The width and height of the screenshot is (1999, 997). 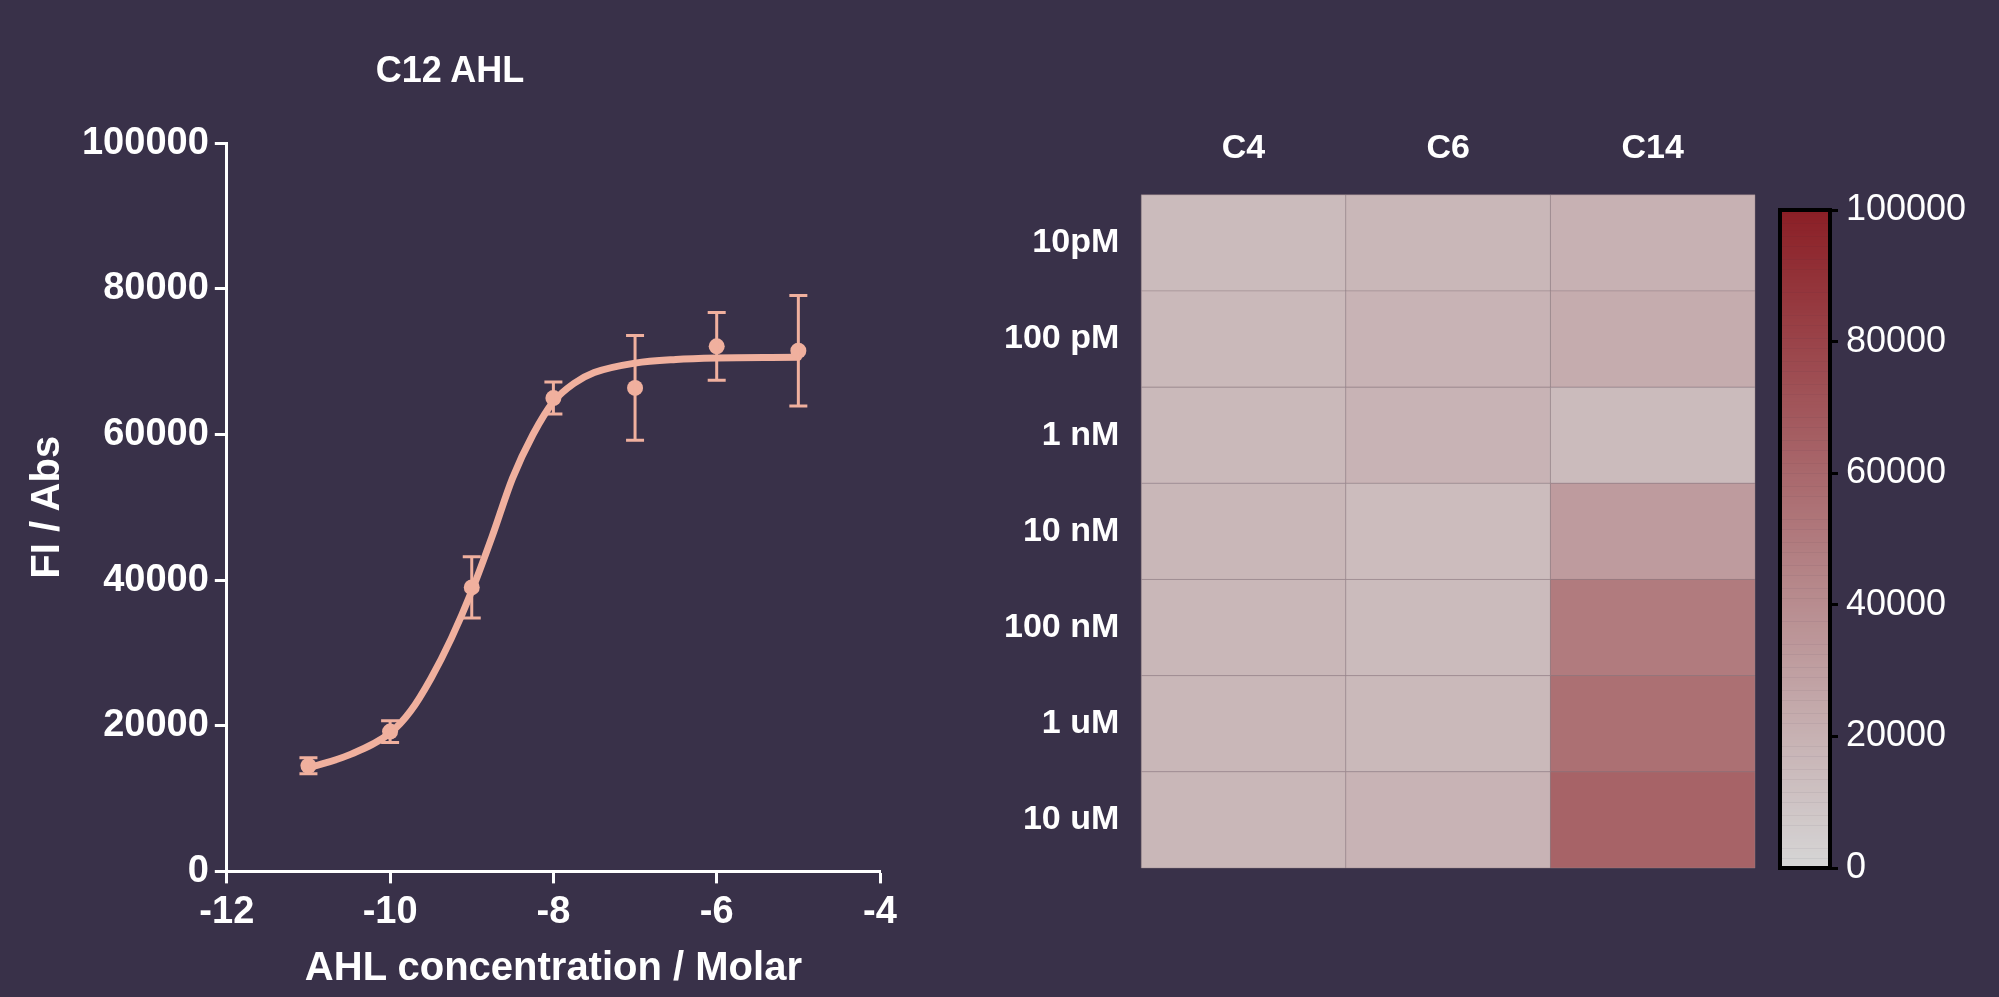 I want to click on chart-title: C12 AHL, so click(x=450, y=69).